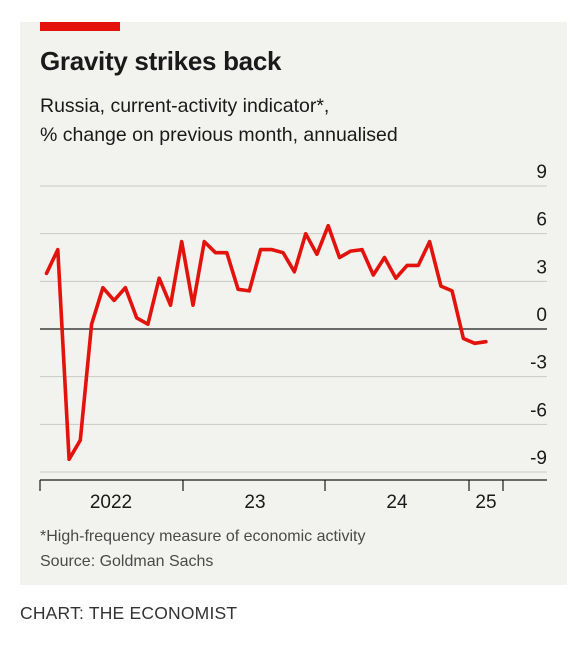 This screenshot has height=651, width=584. What do you see at coordinates (485, 502) in the screenshot?
I see `x-tick-label: 25` at bounding box center [485, 502].